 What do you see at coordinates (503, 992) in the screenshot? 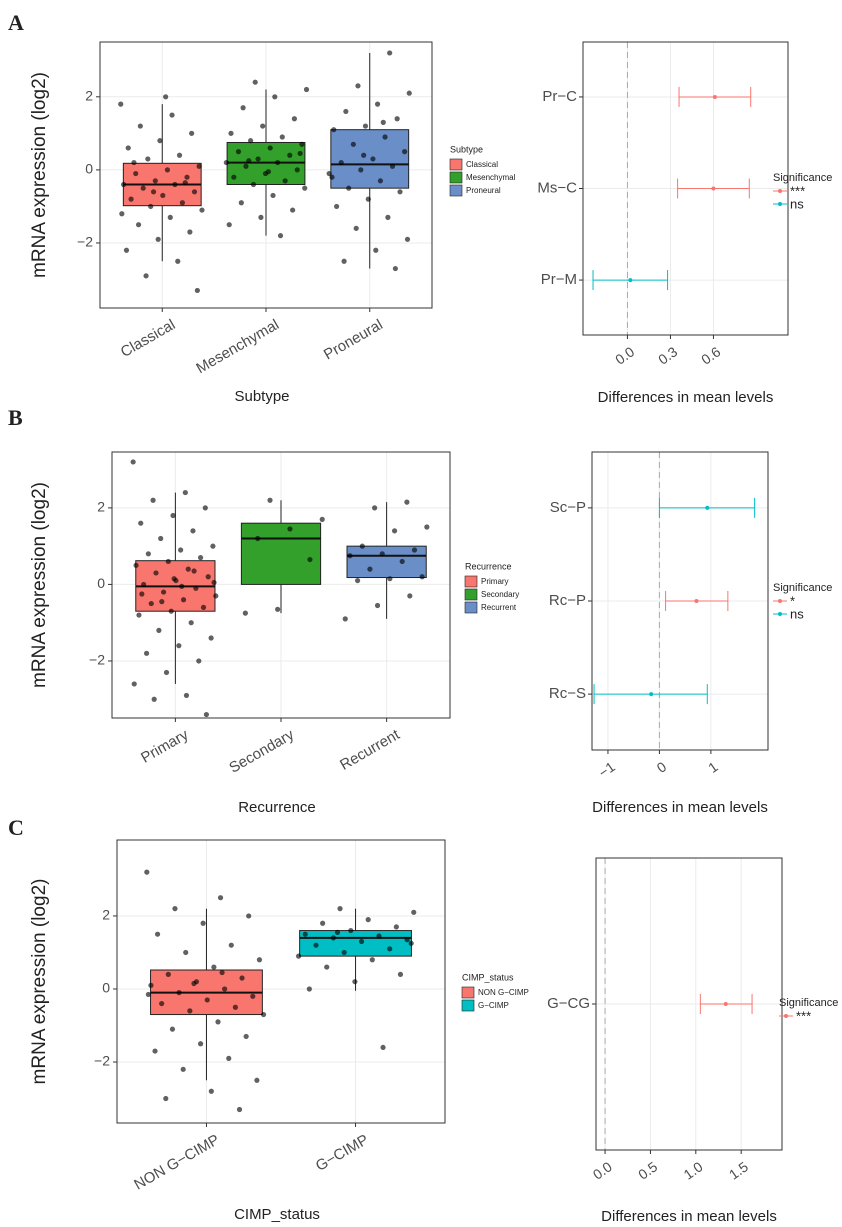
I see `legend-label: NON G−CIMP` at bounding box center [503, 992].